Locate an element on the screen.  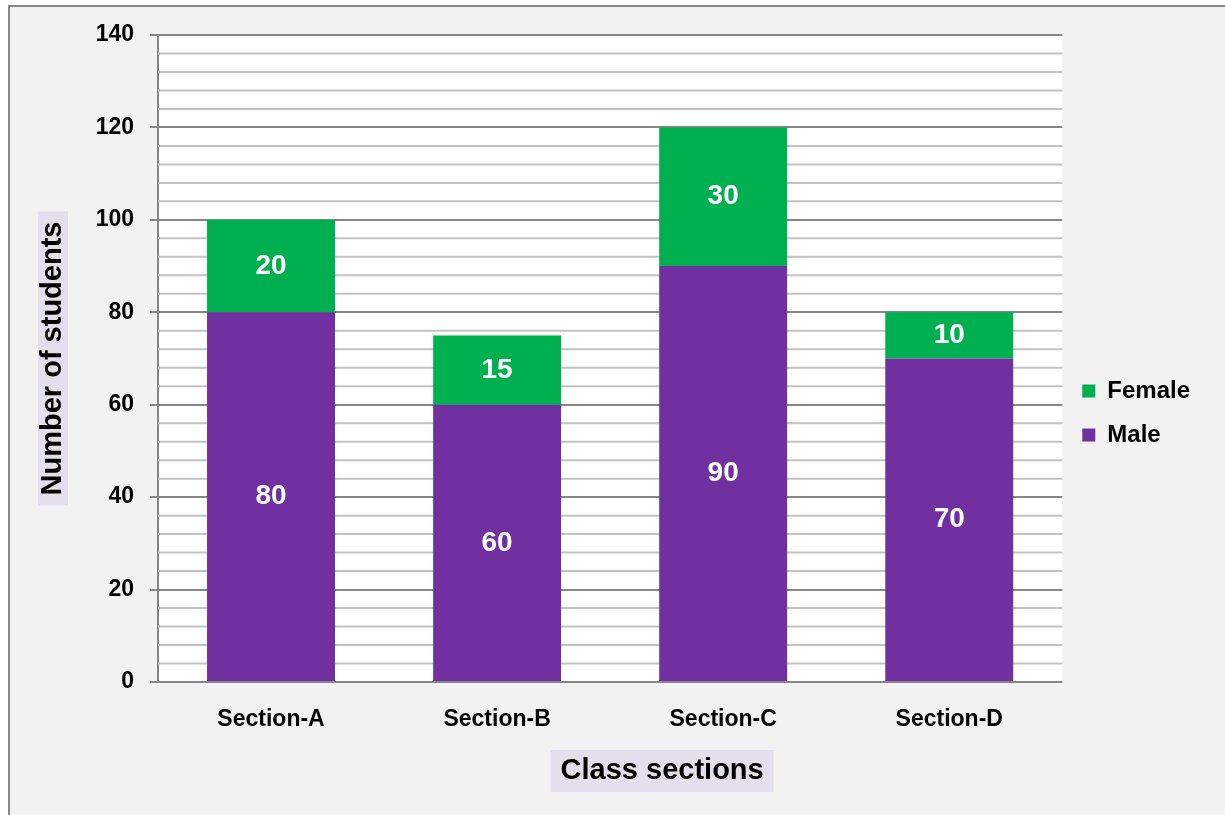
data-label: 15 is located at coordinates (497, 368).